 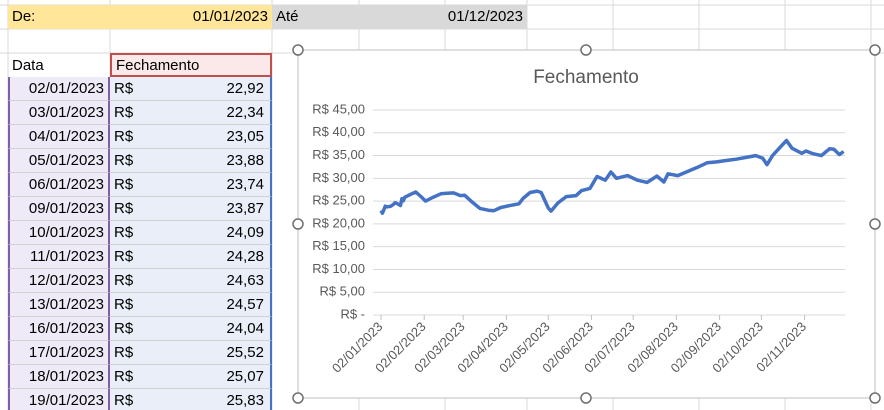 What do you see at coordinates (59, 281) in the screenshot?
I see `date-cell: 12/01/2023` at bounding box center [59, 281].